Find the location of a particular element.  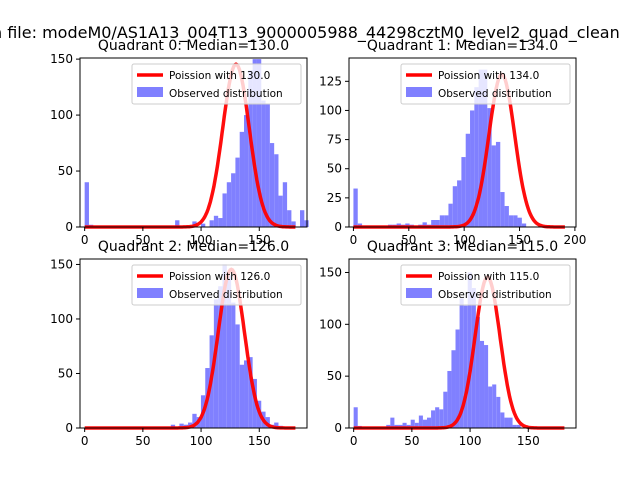

legend: Poission with 130.0 Observed distribution is located at coordinates (216, 84).